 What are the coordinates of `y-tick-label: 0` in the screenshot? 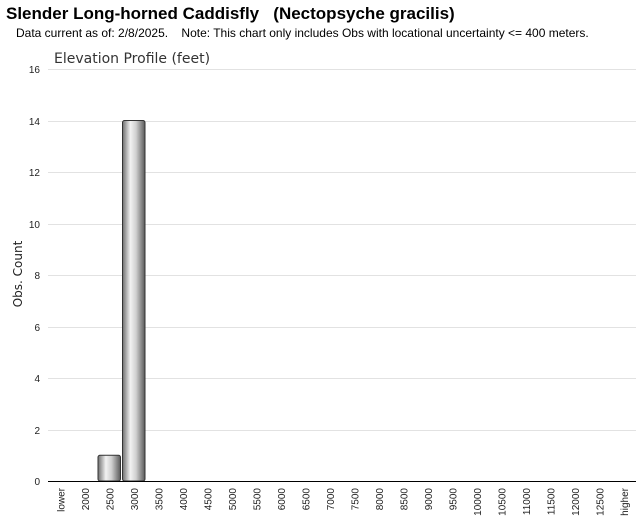 It's located at (37, 482).